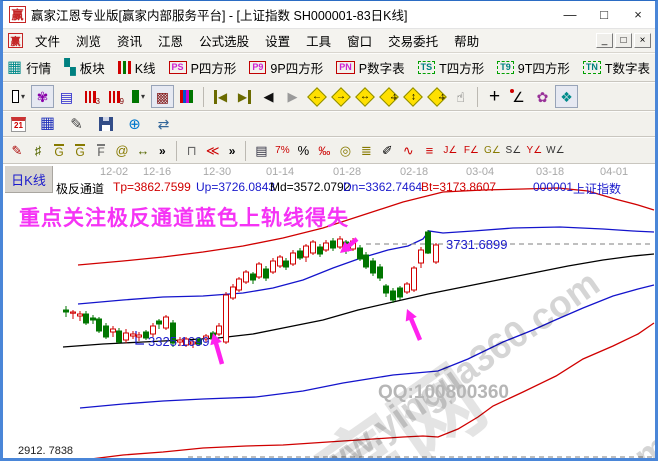  I want to click on gann-spiral-button: @, so click(122, 150).